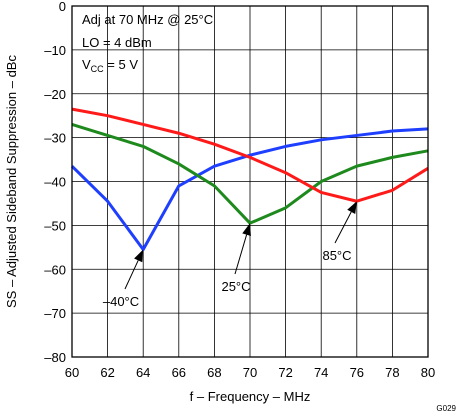 This screenshot has width=460, height=415. What do you see at coordinates (117, 42) in the screenshot?
I see `condition-lo: LO = 4 dBm` at bounding box center [117, 42].